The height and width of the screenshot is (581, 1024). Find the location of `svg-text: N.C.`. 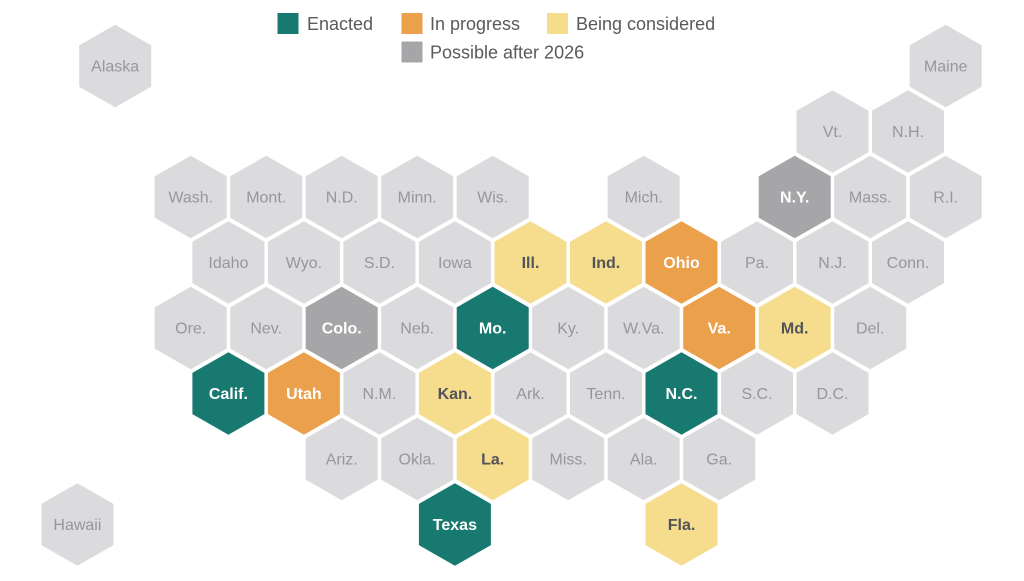

svg-text: N.C. is located at coordinates (682, 394).